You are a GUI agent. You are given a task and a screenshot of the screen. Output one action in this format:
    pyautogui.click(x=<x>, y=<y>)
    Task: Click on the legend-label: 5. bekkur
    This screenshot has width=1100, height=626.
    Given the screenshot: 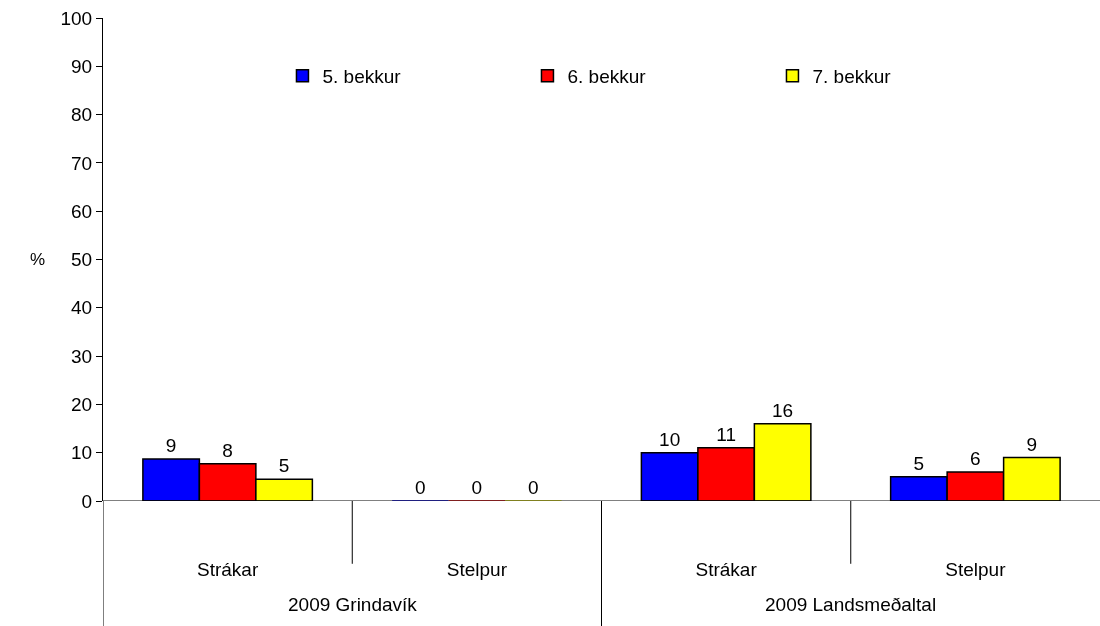 What is the action you would take?
    pyautogui.click(x=362, y=77)
    